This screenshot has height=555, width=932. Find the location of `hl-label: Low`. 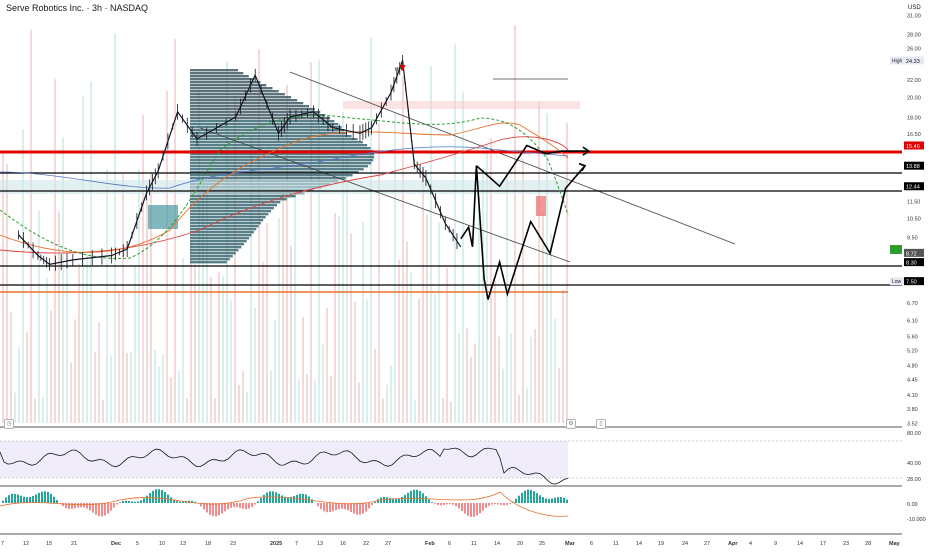

hl-label: Low is located at coordinates (897, 282).